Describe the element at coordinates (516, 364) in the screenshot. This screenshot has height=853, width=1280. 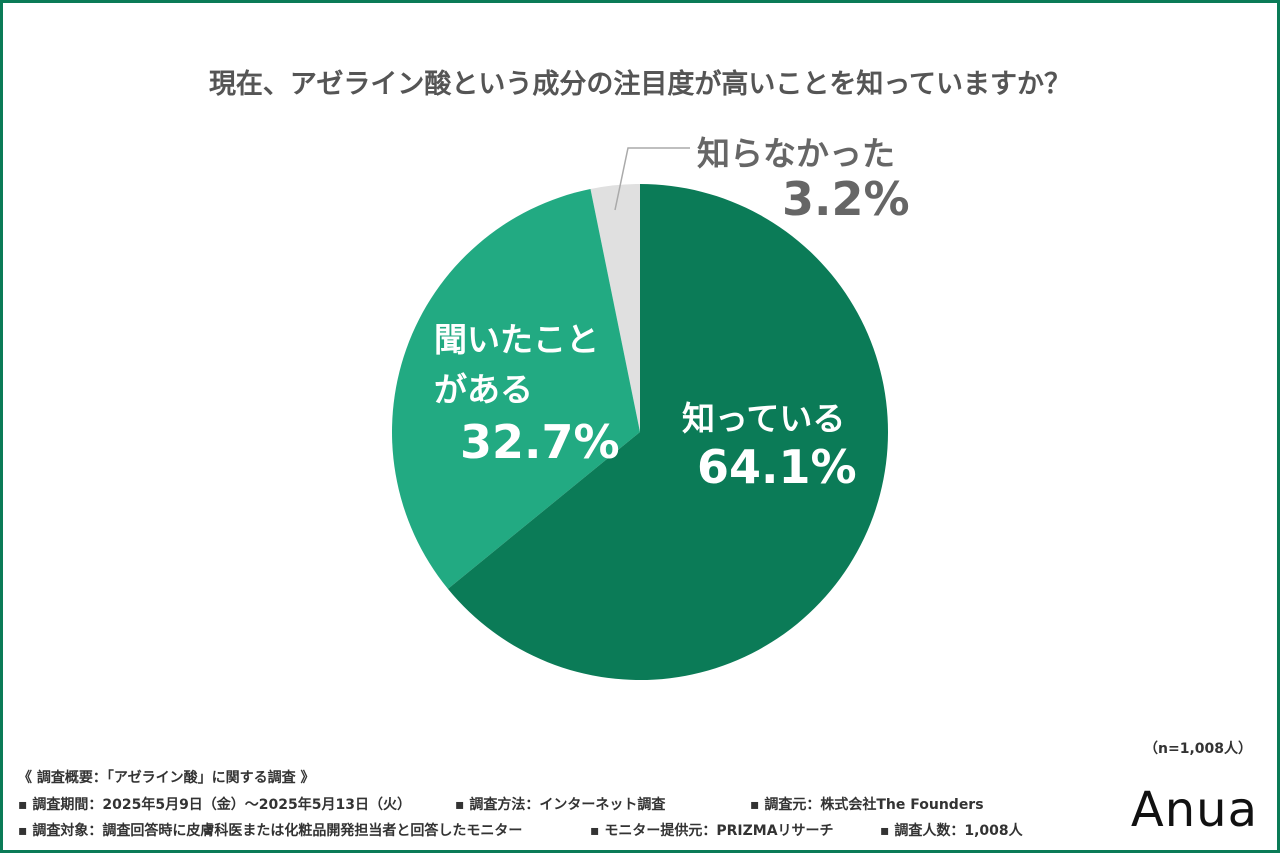
I see `slice-label: 聞いたことがある` at that location.